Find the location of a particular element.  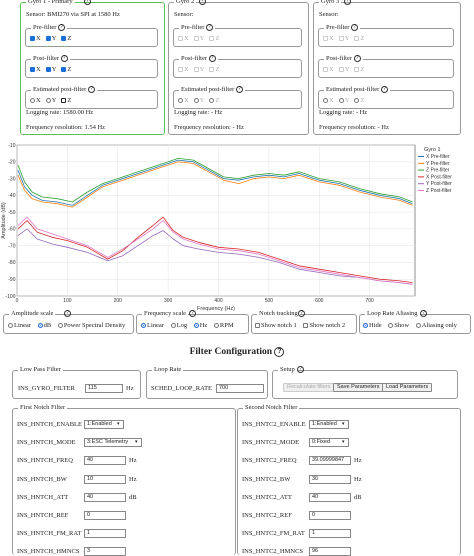

y-tick-label: -10 is located at coordinates (11, 146).